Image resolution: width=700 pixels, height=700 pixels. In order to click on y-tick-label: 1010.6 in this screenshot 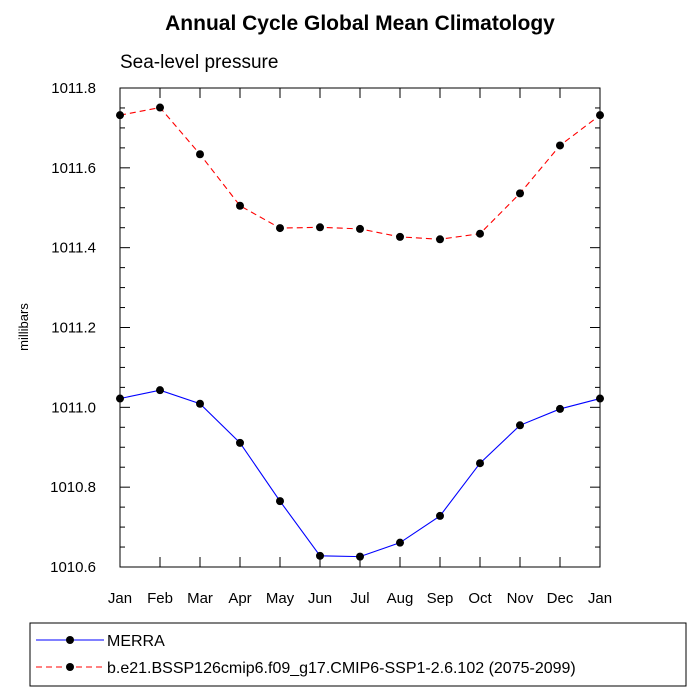, I will do `click(73, 567)`.